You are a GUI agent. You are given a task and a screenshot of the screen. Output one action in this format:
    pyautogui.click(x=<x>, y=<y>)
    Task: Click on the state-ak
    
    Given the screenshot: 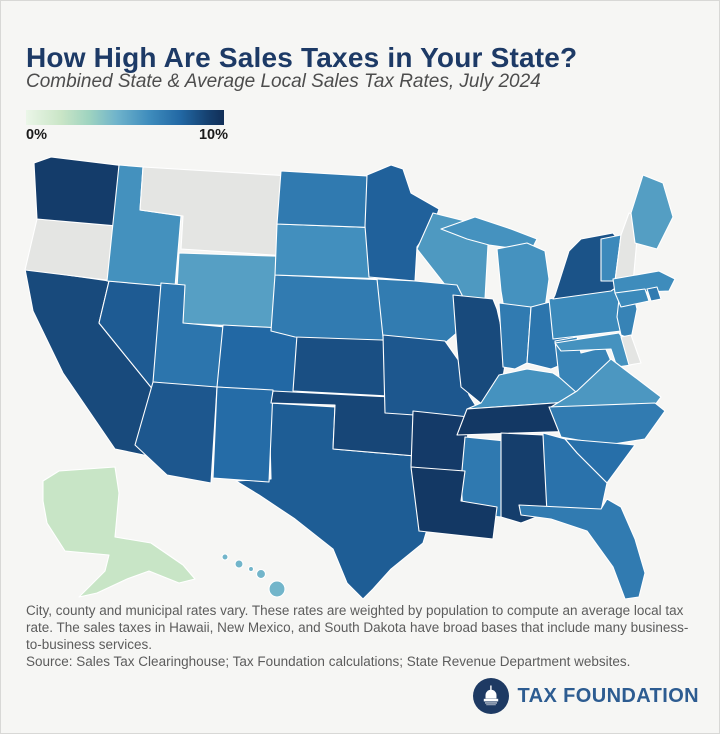 What is the action you would take?
    pyautogui.click(x=119, y=532)
    